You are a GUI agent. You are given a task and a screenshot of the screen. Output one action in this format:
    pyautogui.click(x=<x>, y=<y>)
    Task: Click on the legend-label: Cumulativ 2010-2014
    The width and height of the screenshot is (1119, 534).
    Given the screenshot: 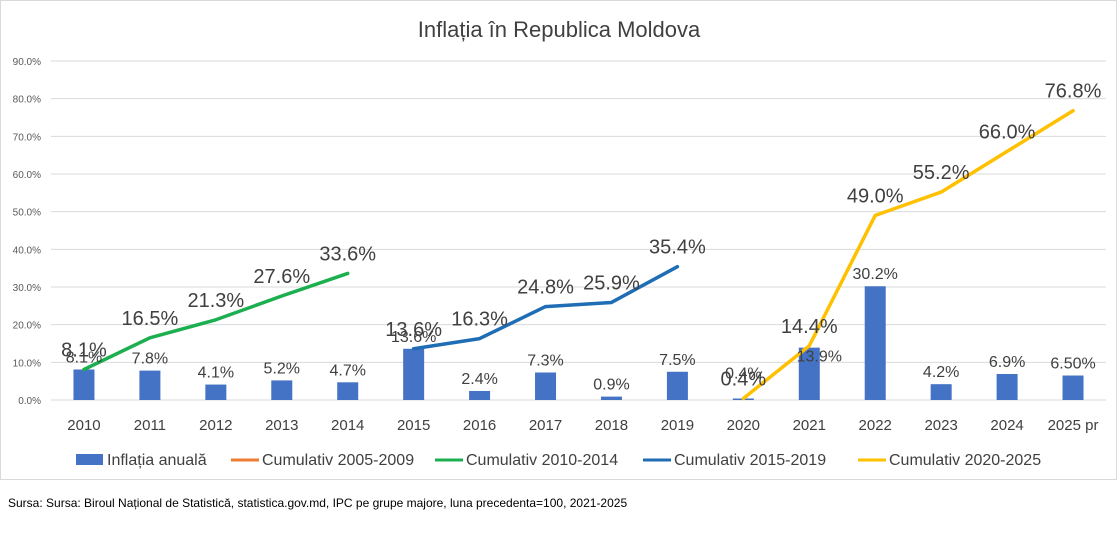 What is the action you would take?
    pyautogui.click(x=542, y=460)
    